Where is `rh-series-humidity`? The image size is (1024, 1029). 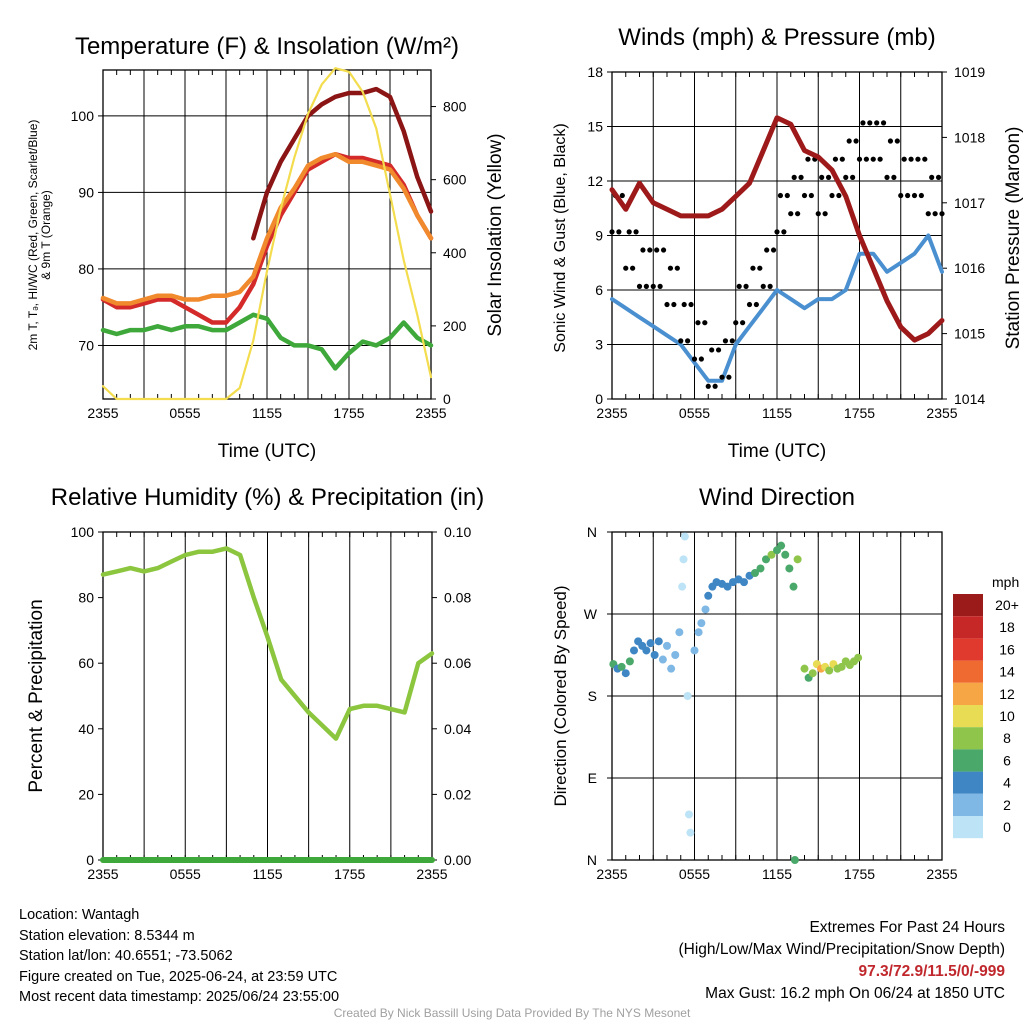 rh-series-humidity is located at coordinates (267, 643).